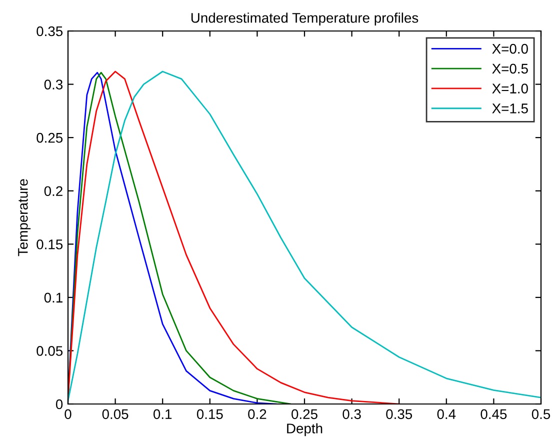  What do you see at coordinates (209, 414) in the screenshot?
I see `x-tick-label: 0.15` at bounding box center [209, 414].